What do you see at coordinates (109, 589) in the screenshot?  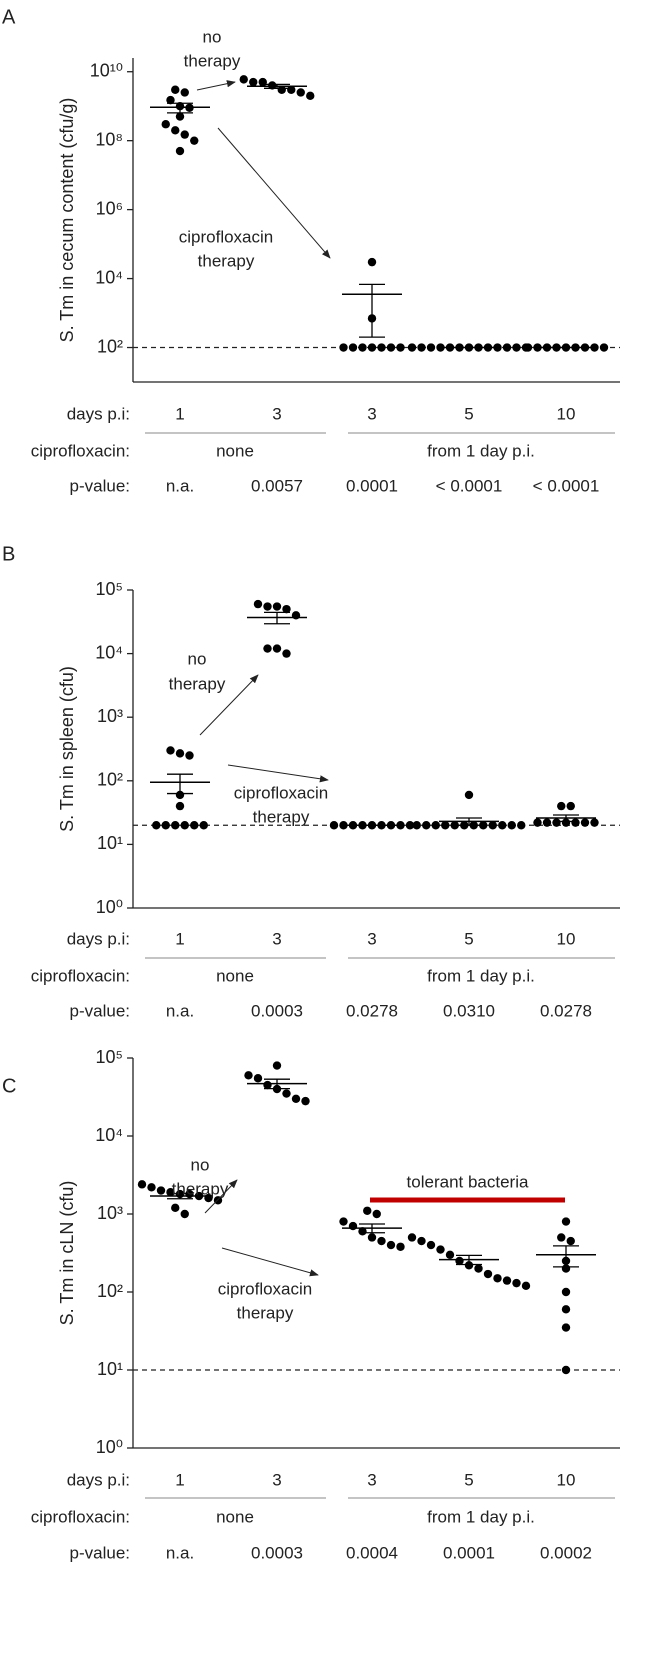 I see `y-tick-label: 10⁵` at bounding box center [109, 589].